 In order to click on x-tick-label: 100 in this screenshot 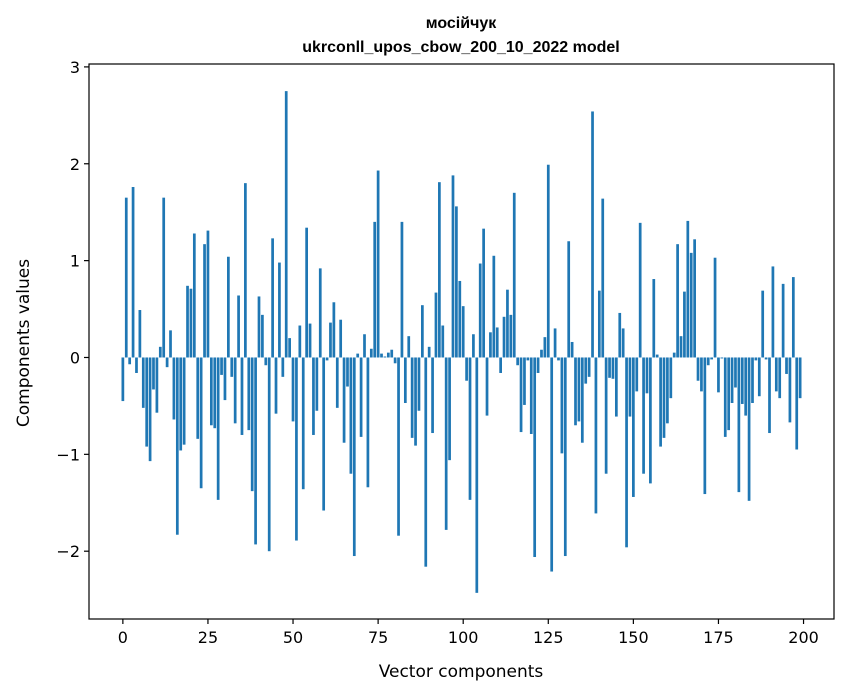, I will do `click(463, 637)`.